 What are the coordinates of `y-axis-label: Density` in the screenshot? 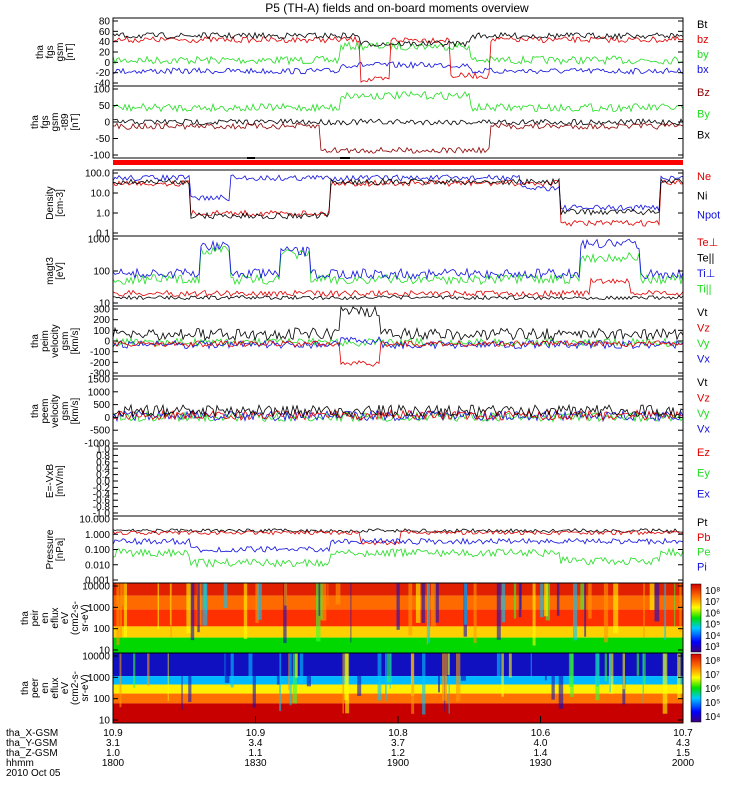 It's located at (50, 202).